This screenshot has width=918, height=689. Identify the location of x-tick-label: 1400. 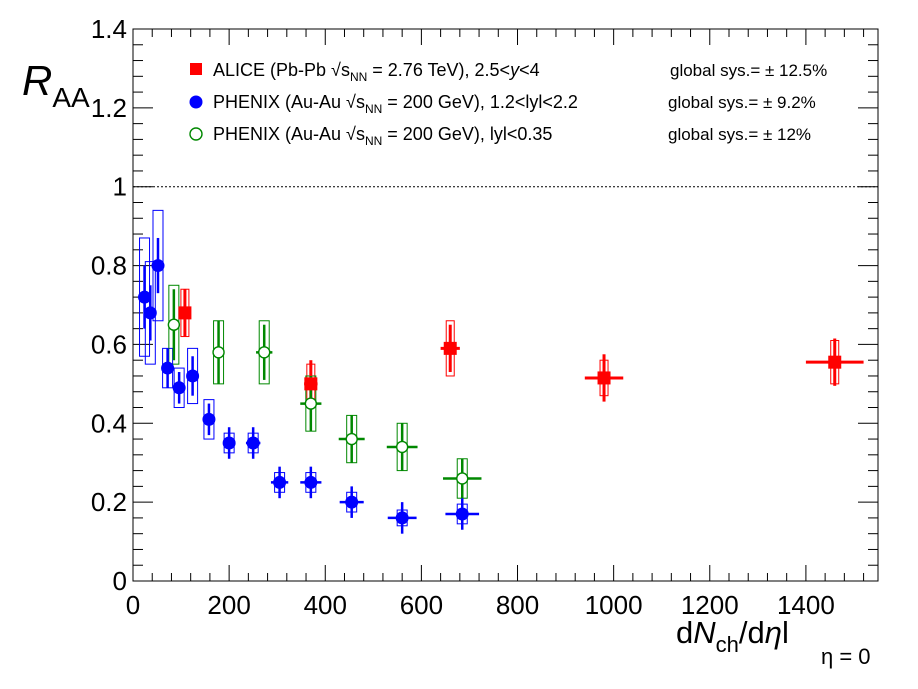
(806, 605).